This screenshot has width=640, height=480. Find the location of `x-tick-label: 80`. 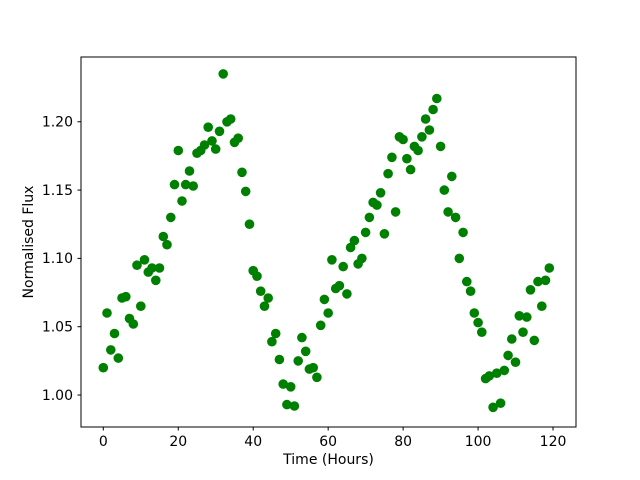

x-tick-label: 80 is located at coordinates (403, 442).